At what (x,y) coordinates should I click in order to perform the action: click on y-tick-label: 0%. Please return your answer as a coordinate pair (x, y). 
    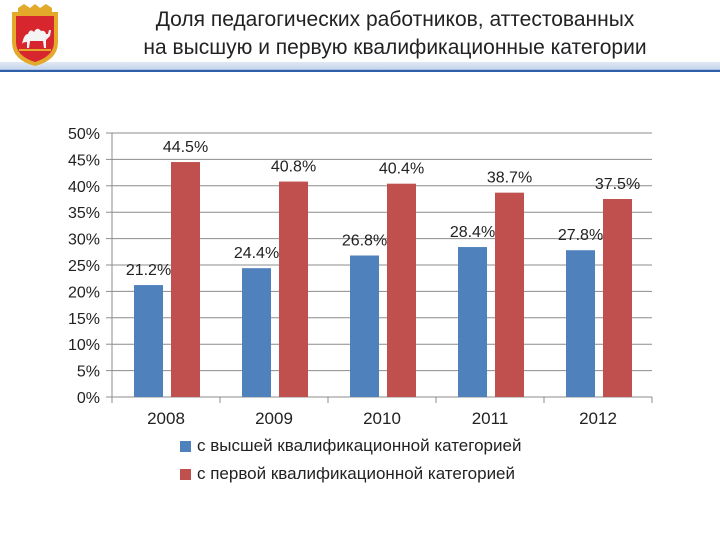
    Looking at the image, I should click on (88, 398).